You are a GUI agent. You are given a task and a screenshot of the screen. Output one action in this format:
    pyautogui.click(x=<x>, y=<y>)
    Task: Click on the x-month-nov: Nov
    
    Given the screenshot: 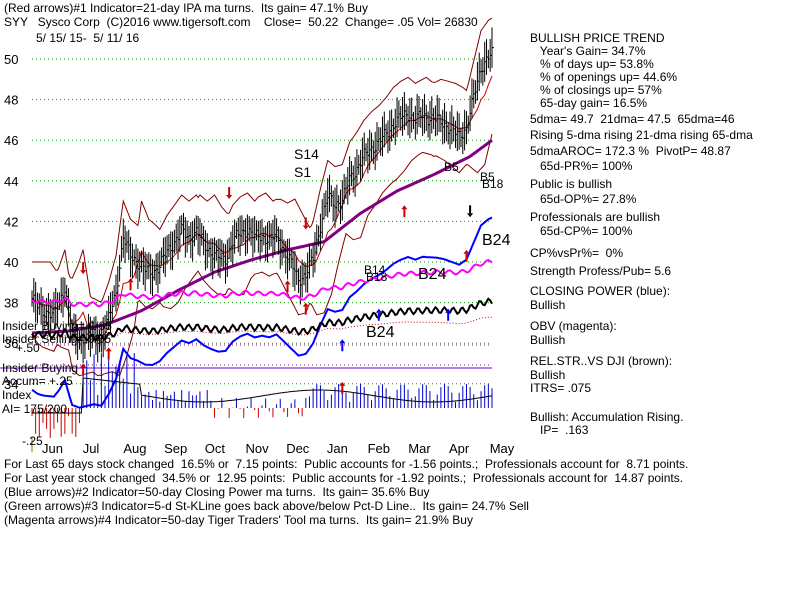 What is the action you would take?
    pyautogui.click(x=258, y=448)
    